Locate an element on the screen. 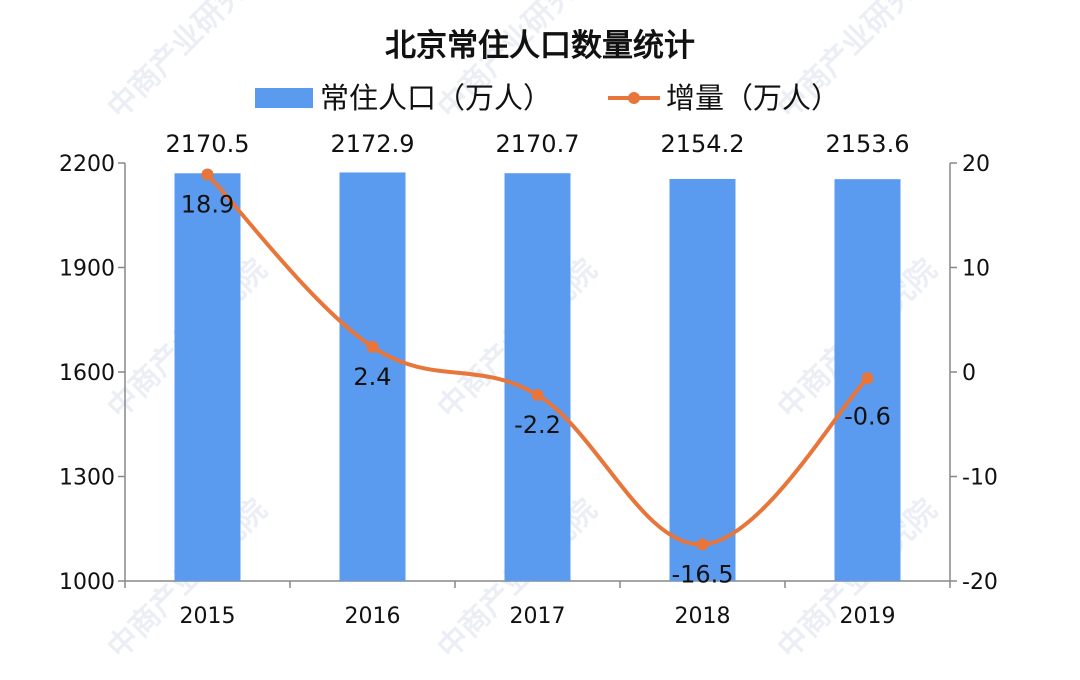  line-value-label: -16.5 is located at coordinates (702, 574).